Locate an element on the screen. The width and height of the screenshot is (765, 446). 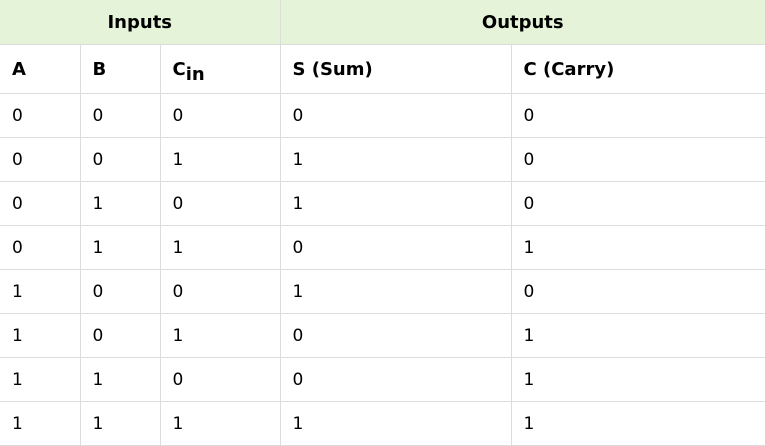
cin-subscript: in is located at coordinates (195, 74).